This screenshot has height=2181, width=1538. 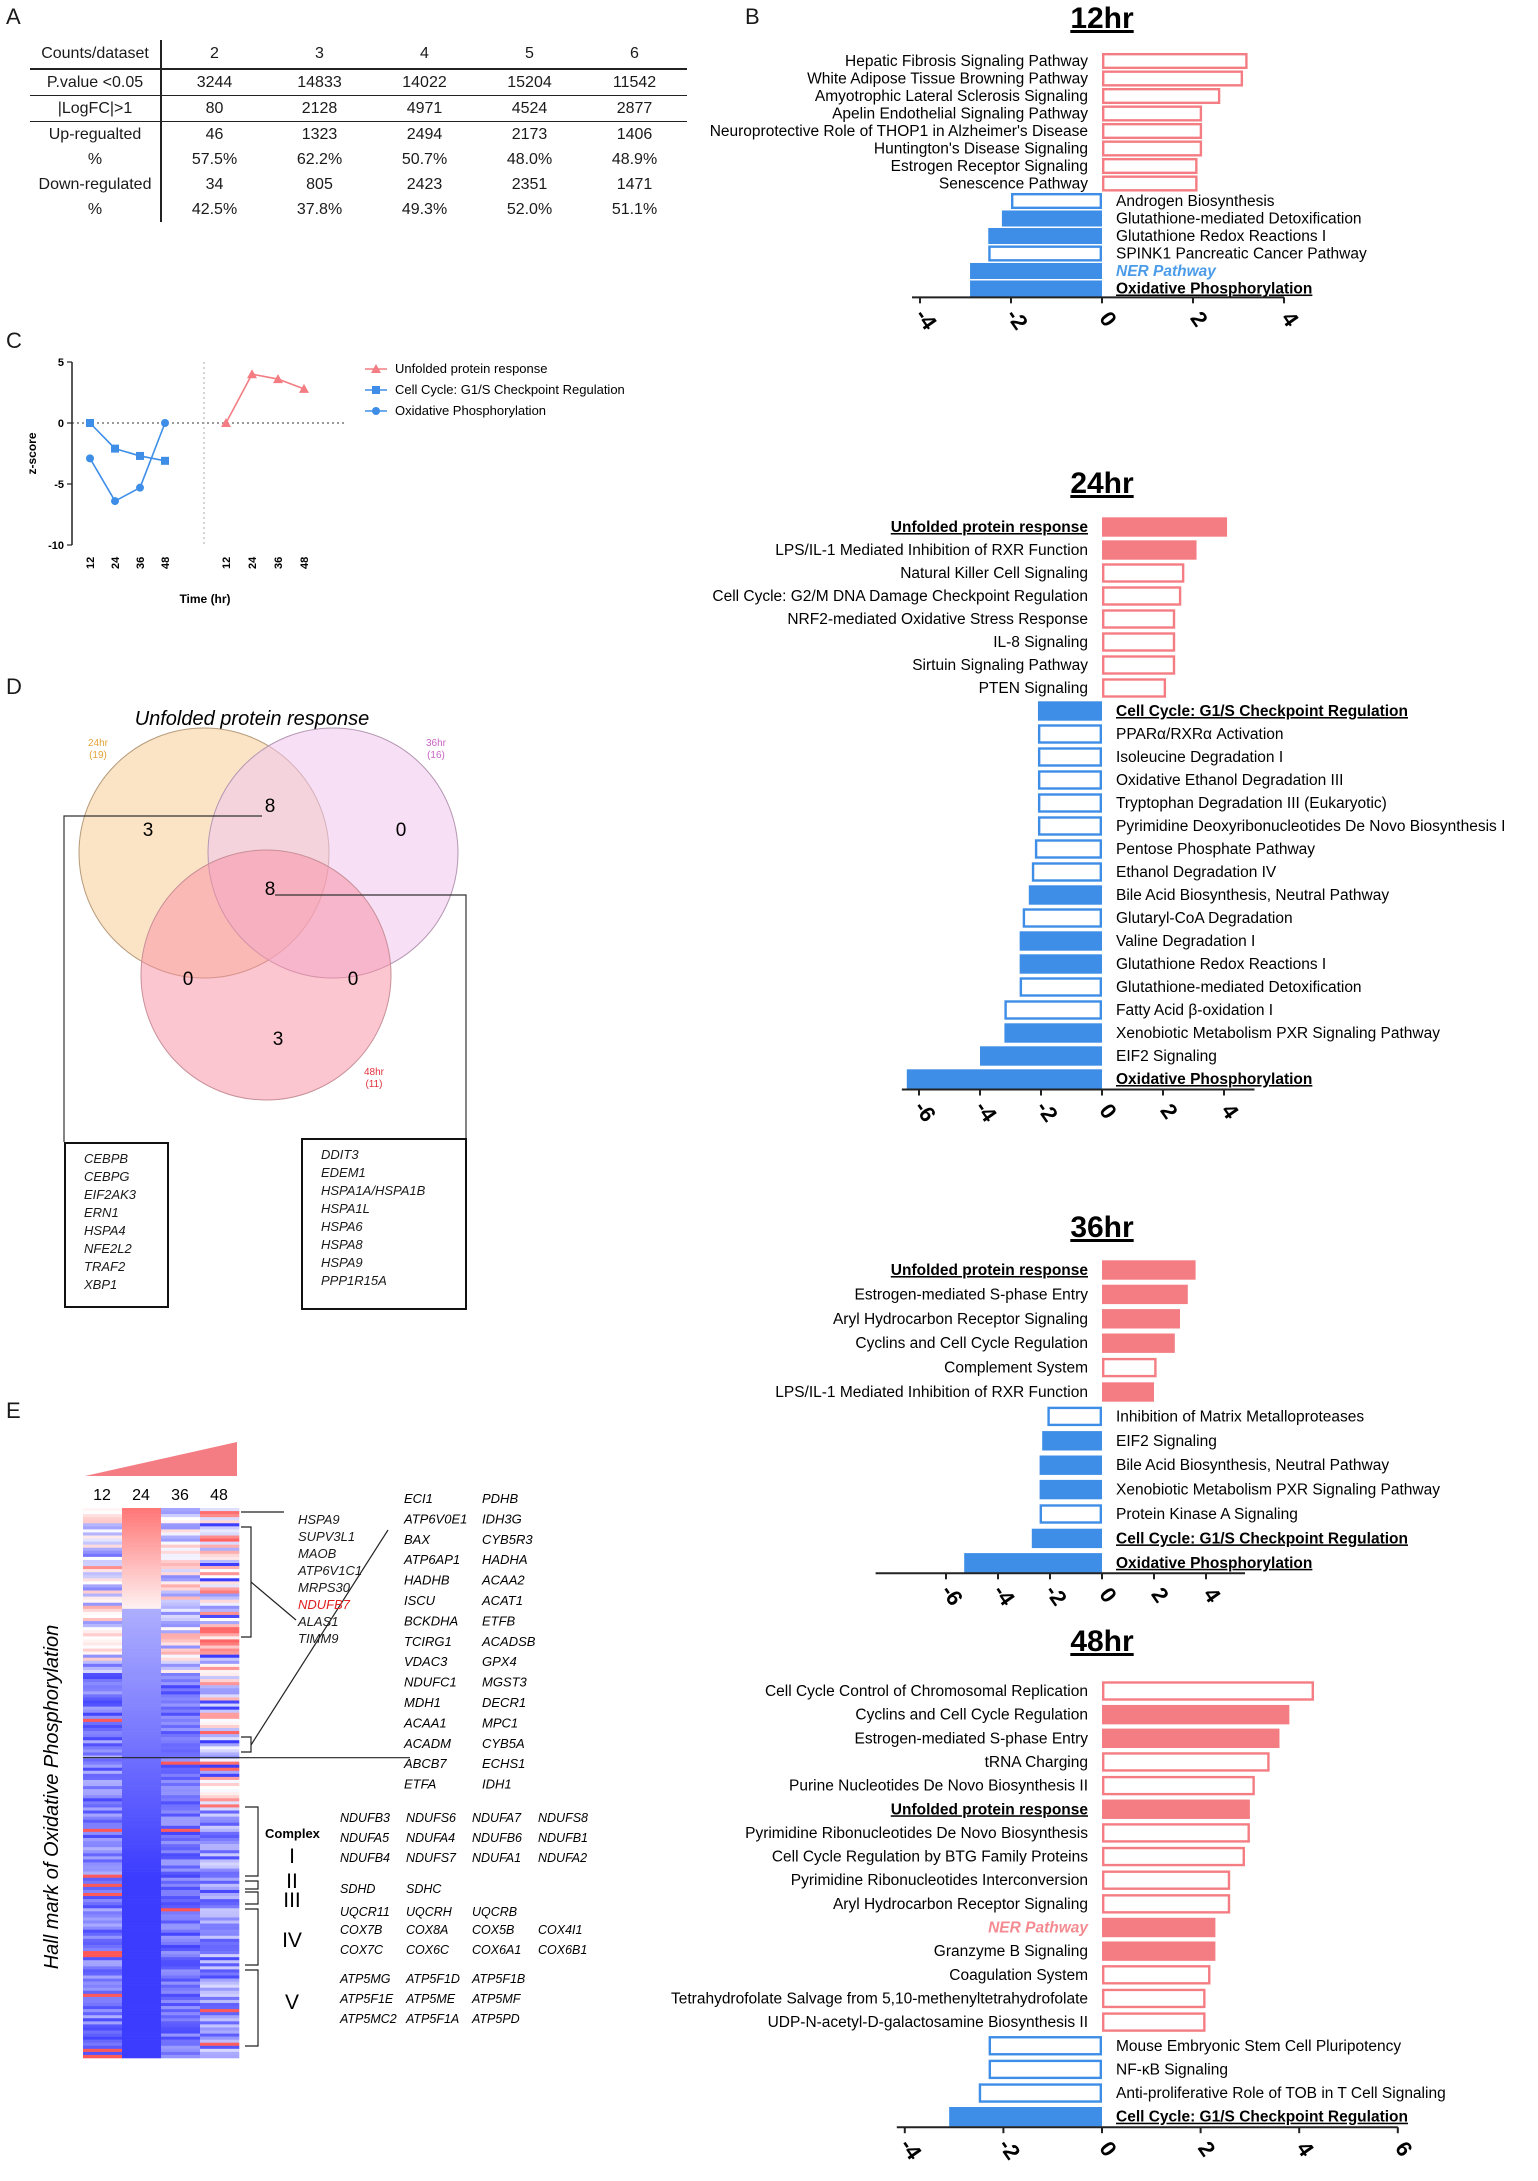 What do you see at coordinates (59, 485) in the screenshot?
I see `y-tick-label: -5` at bounding box center [59, 485].